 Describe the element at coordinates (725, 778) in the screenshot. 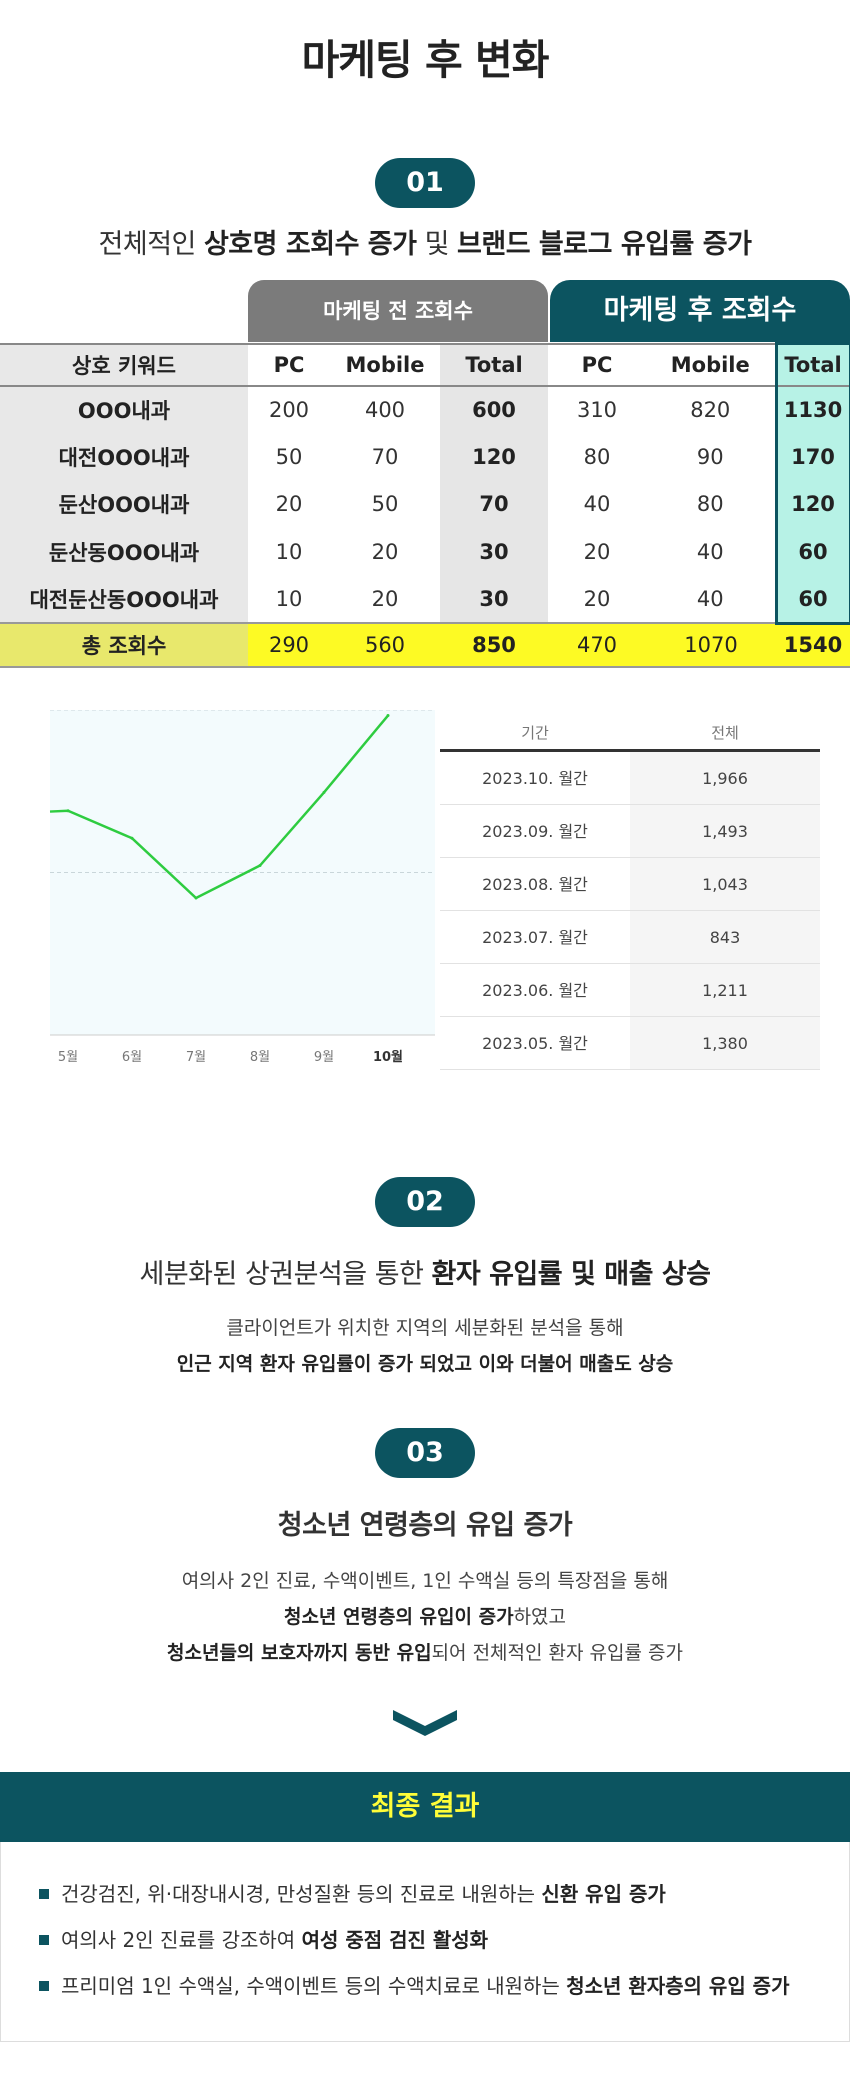

I see `value-cell: 1,966` at that location.